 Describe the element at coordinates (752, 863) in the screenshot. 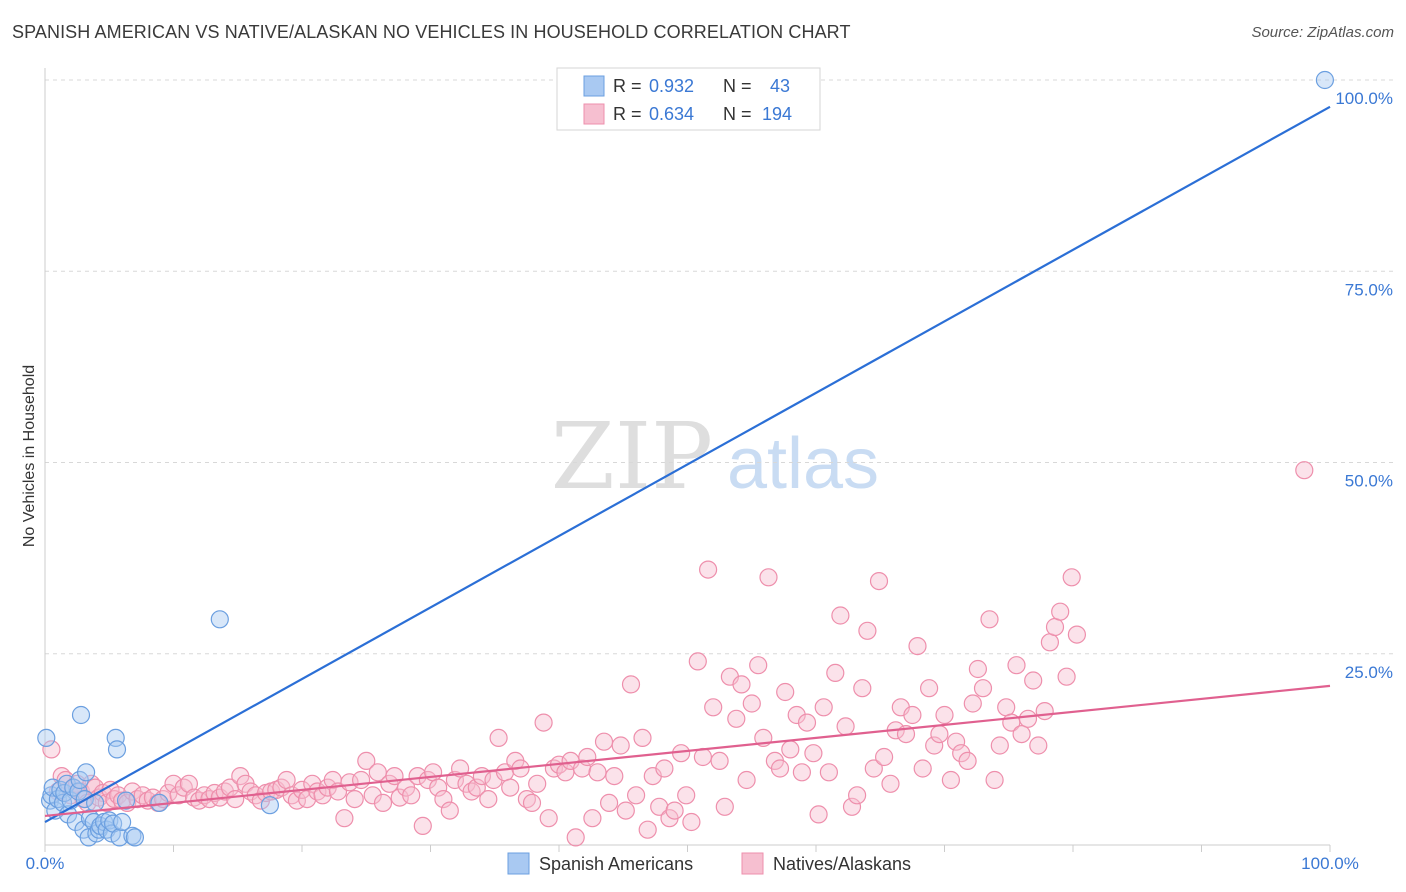

I see `legend-swatch-natives-alaskans` at that location.